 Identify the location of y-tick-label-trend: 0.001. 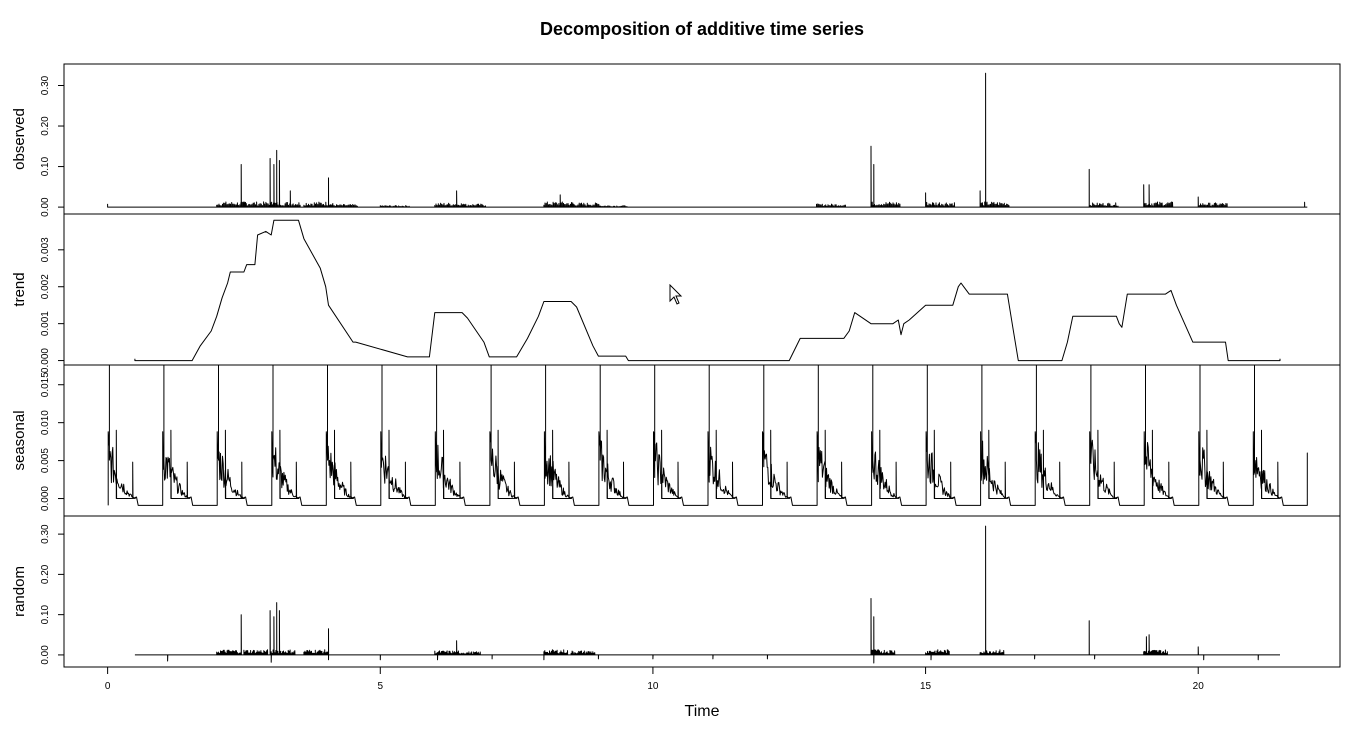
(45, 323).